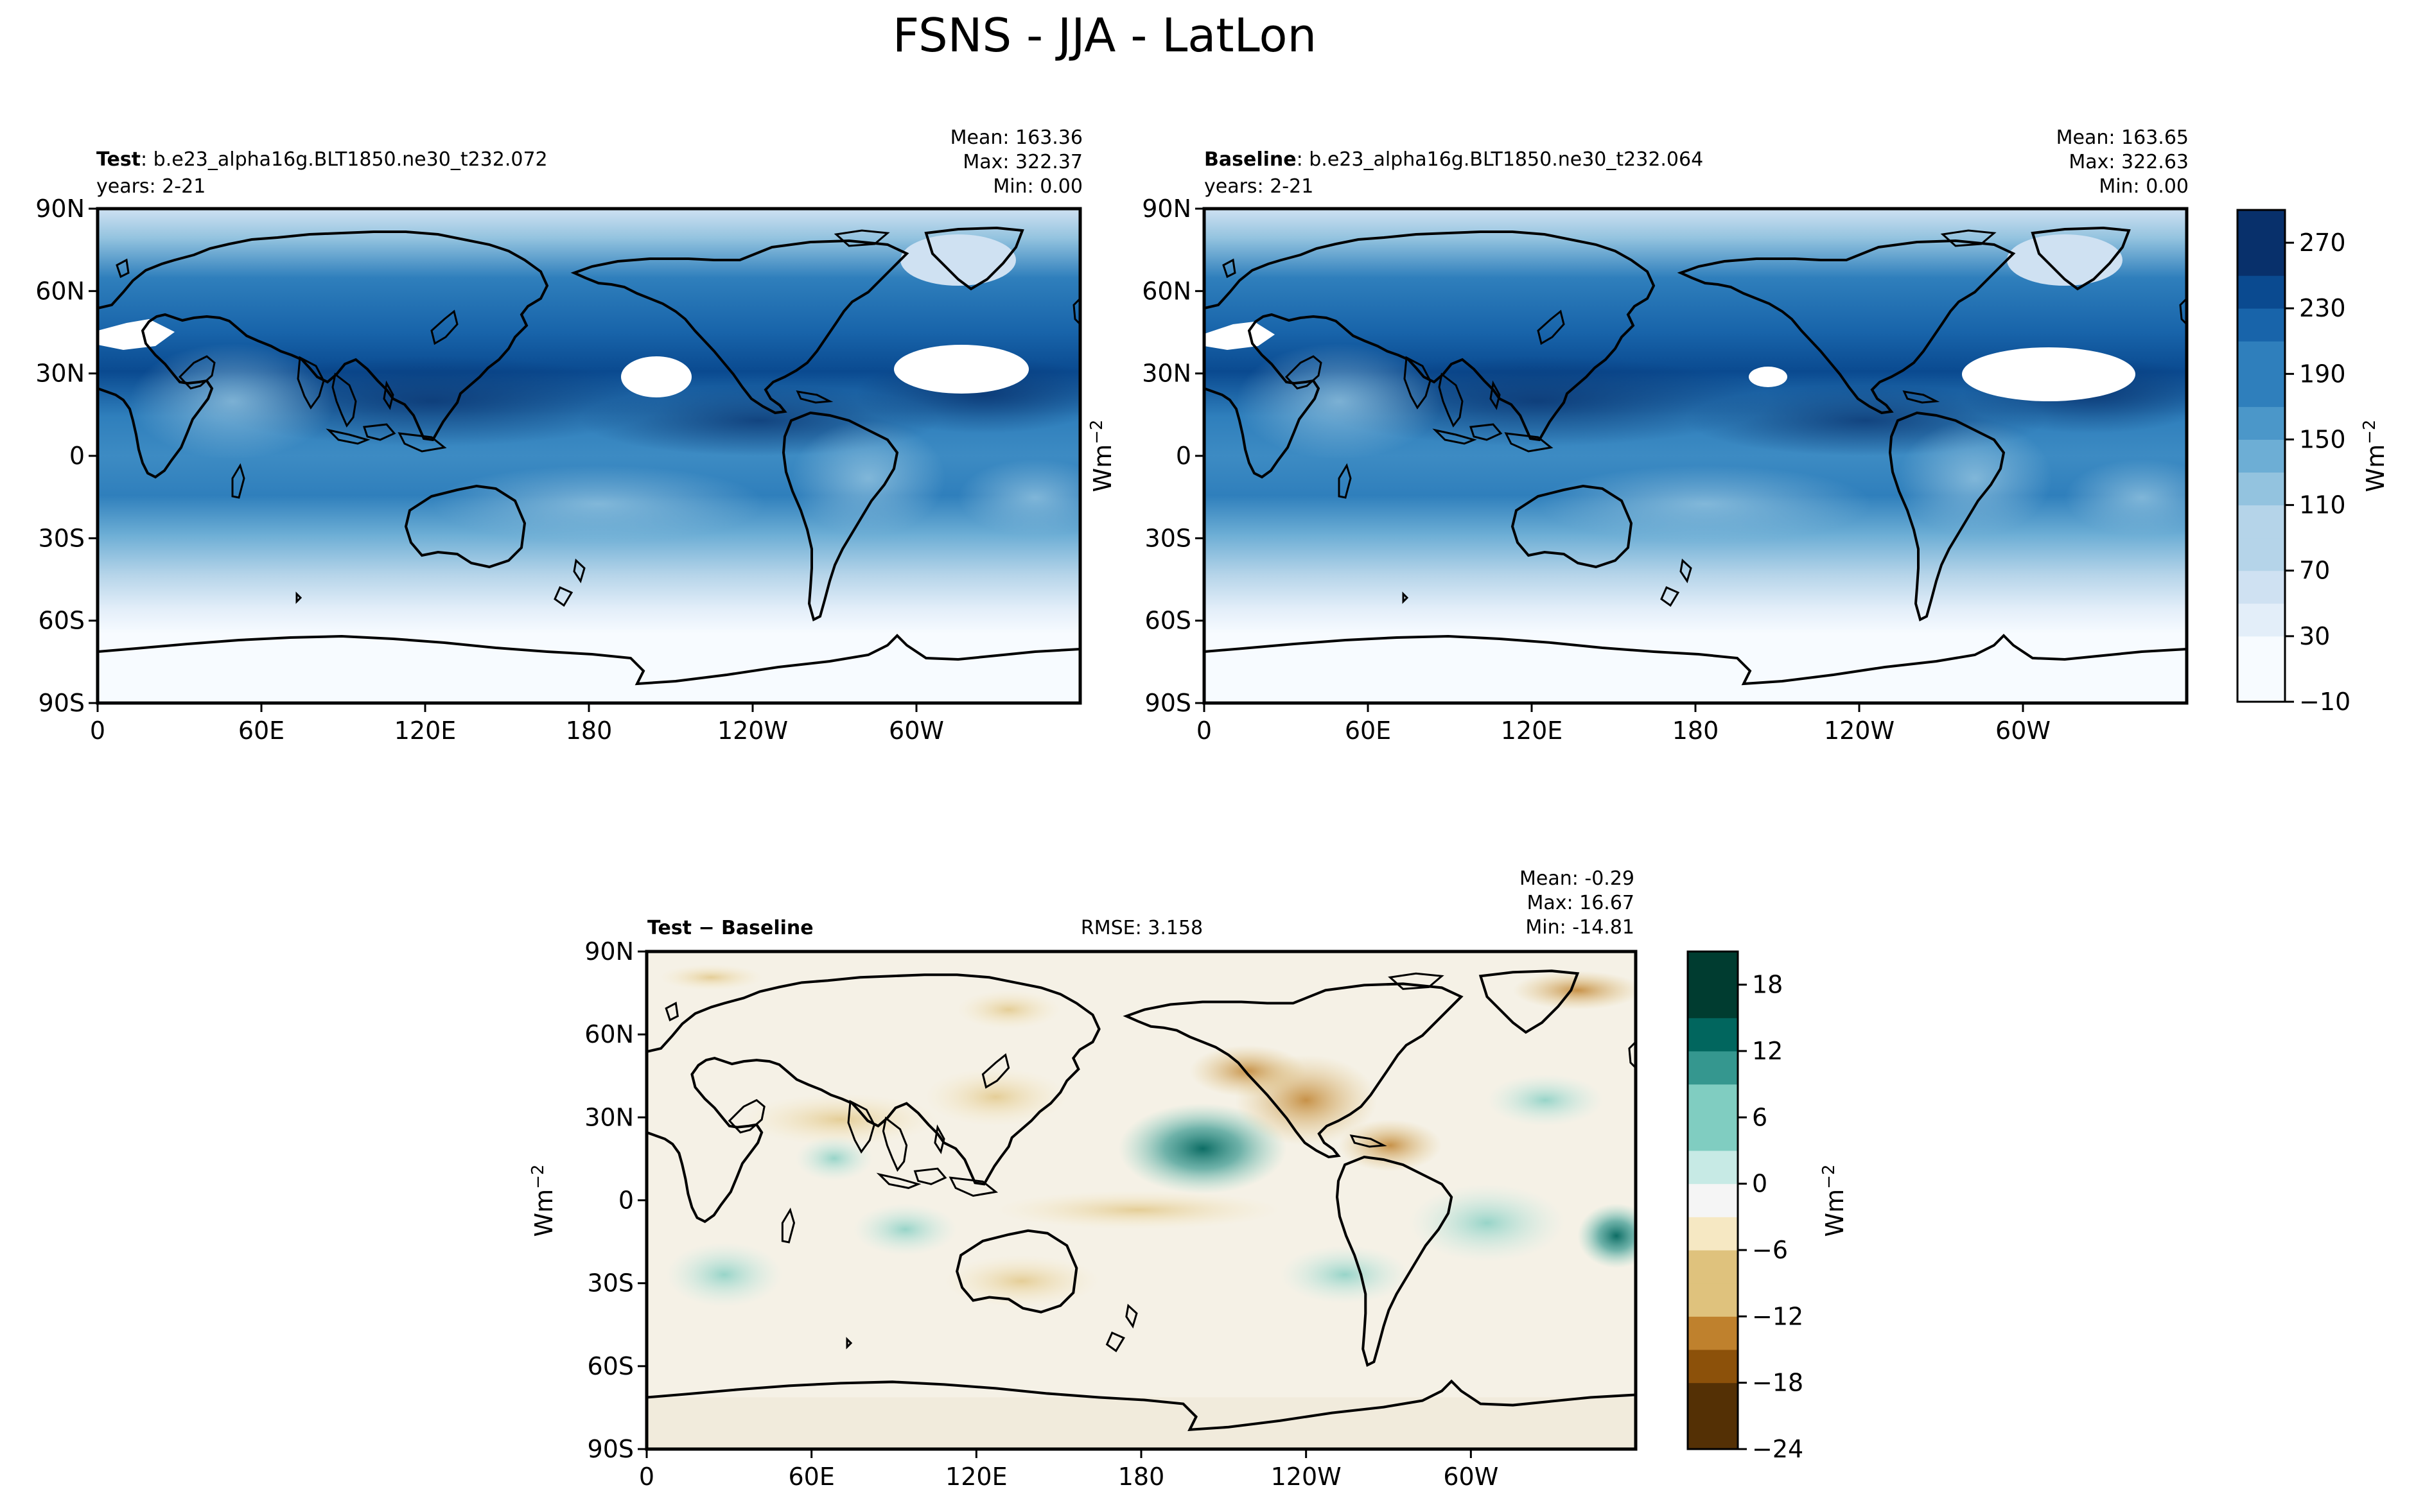 The image size is (2416, 1512). Describe the element at coordinates (1023, 162) in the screenshot. I see `test-max: Max: 322.37` at that location.